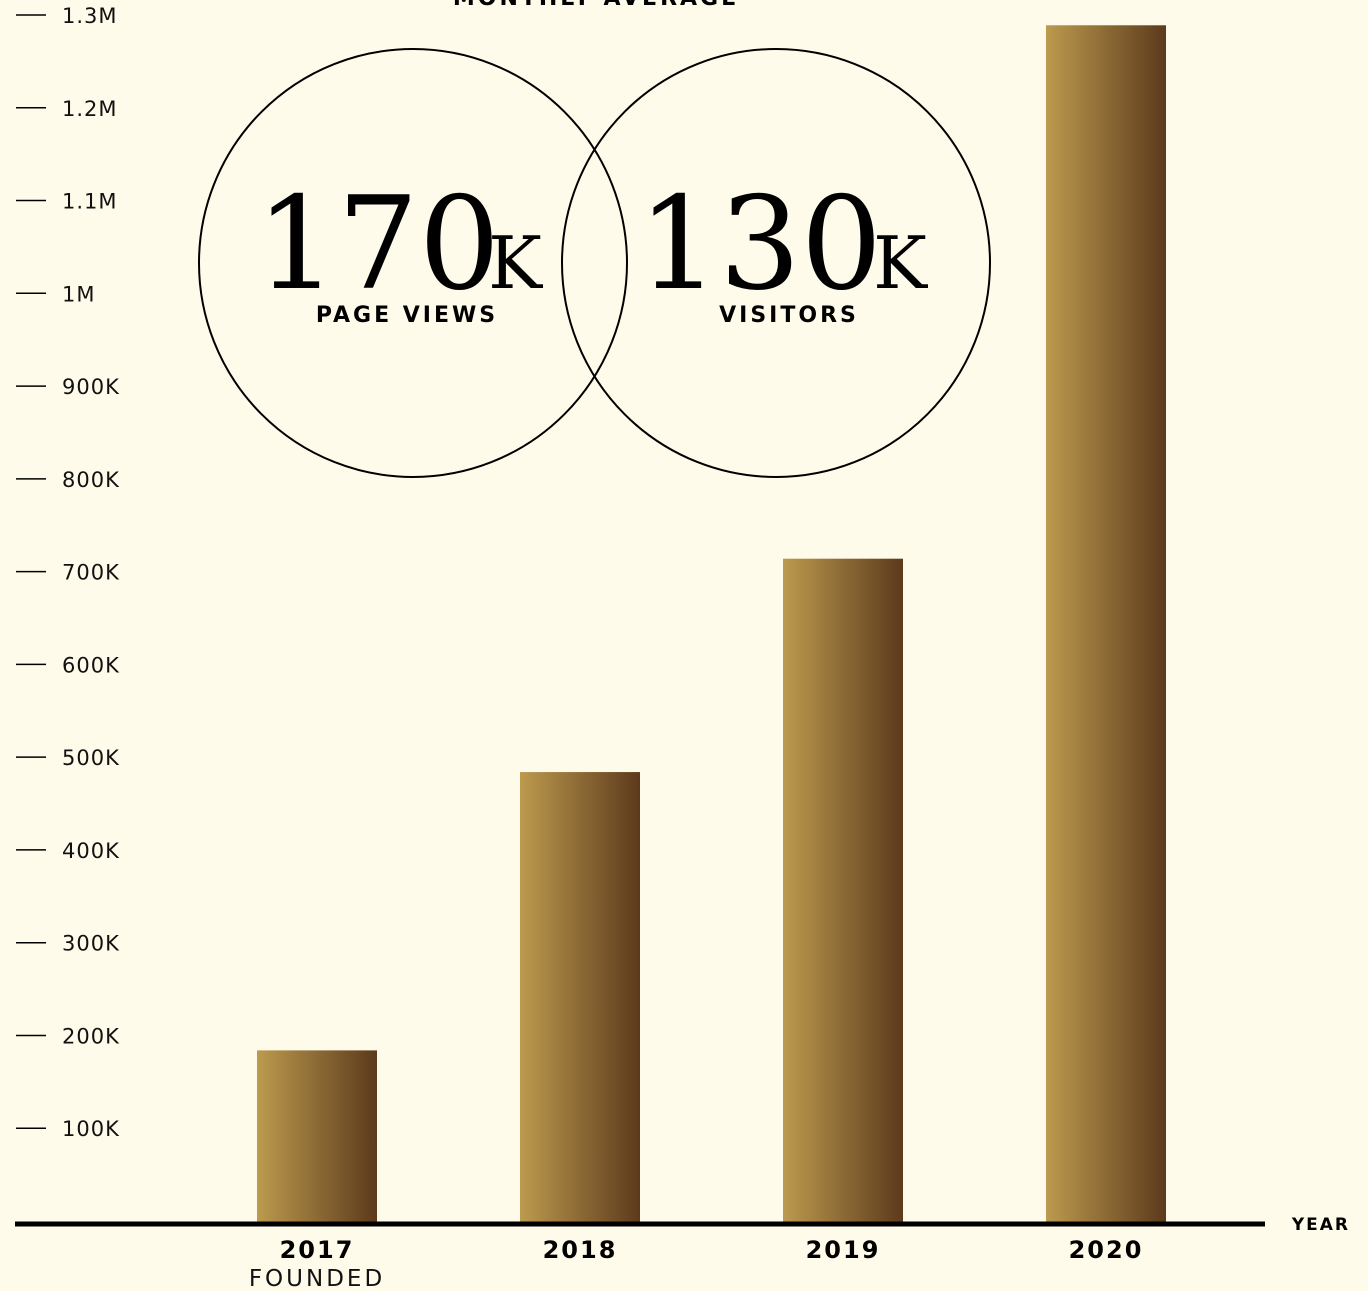 This screenshot has height=1291, width=1368. I want to click on y-tick-label: 1.2M, so click(90, 109).